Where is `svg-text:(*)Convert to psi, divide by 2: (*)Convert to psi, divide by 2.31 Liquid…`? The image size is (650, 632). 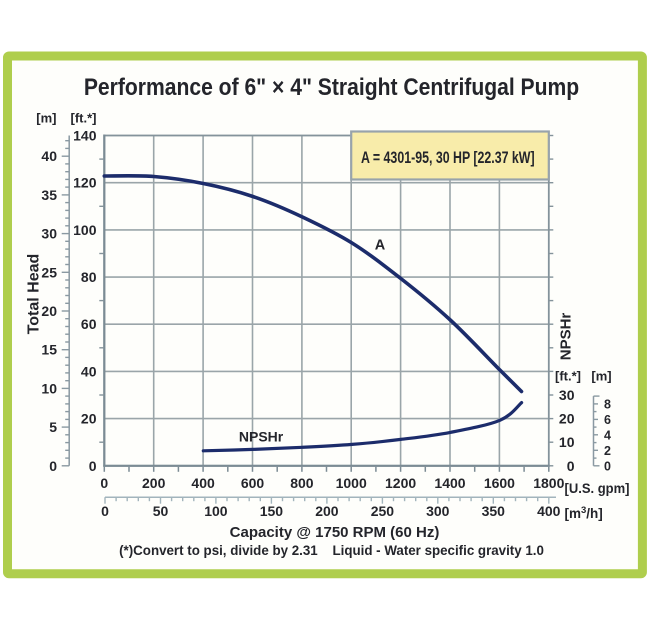 svg-text:(*)Convert to psi, divide by 2: (*)Convert to psi, divide by 2.31 Liquid… is located at coordinates (331, 549).